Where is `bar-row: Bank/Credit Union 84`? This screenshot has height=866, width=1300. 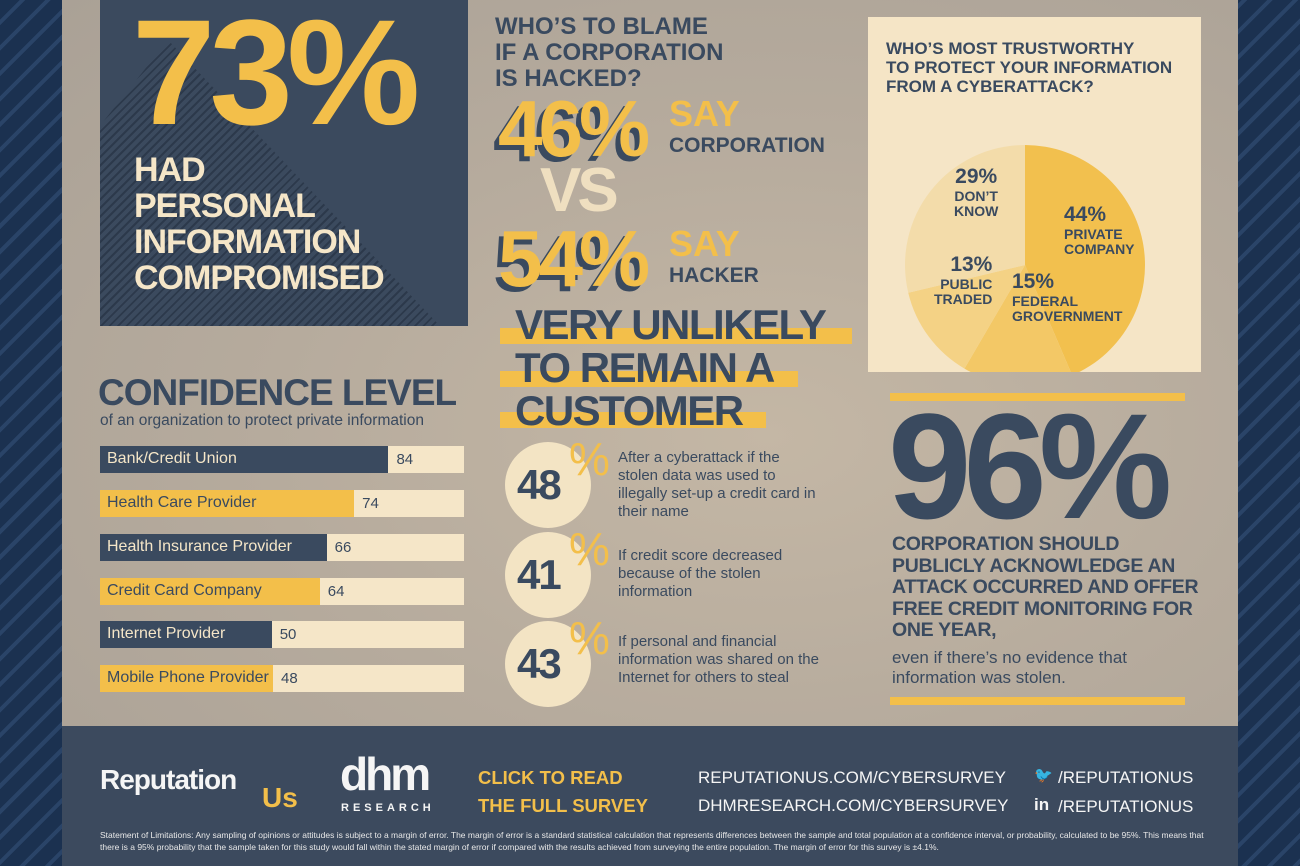
bar-row: Bank/Credit Union 84 is located at coordinates (282, 459).